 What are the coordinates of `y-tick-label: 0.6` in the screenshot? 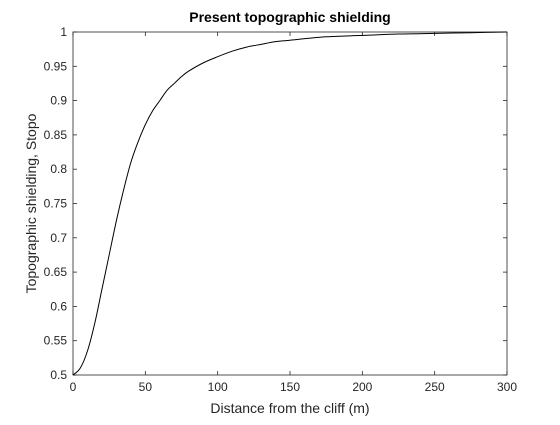 It's located at (58, 306).